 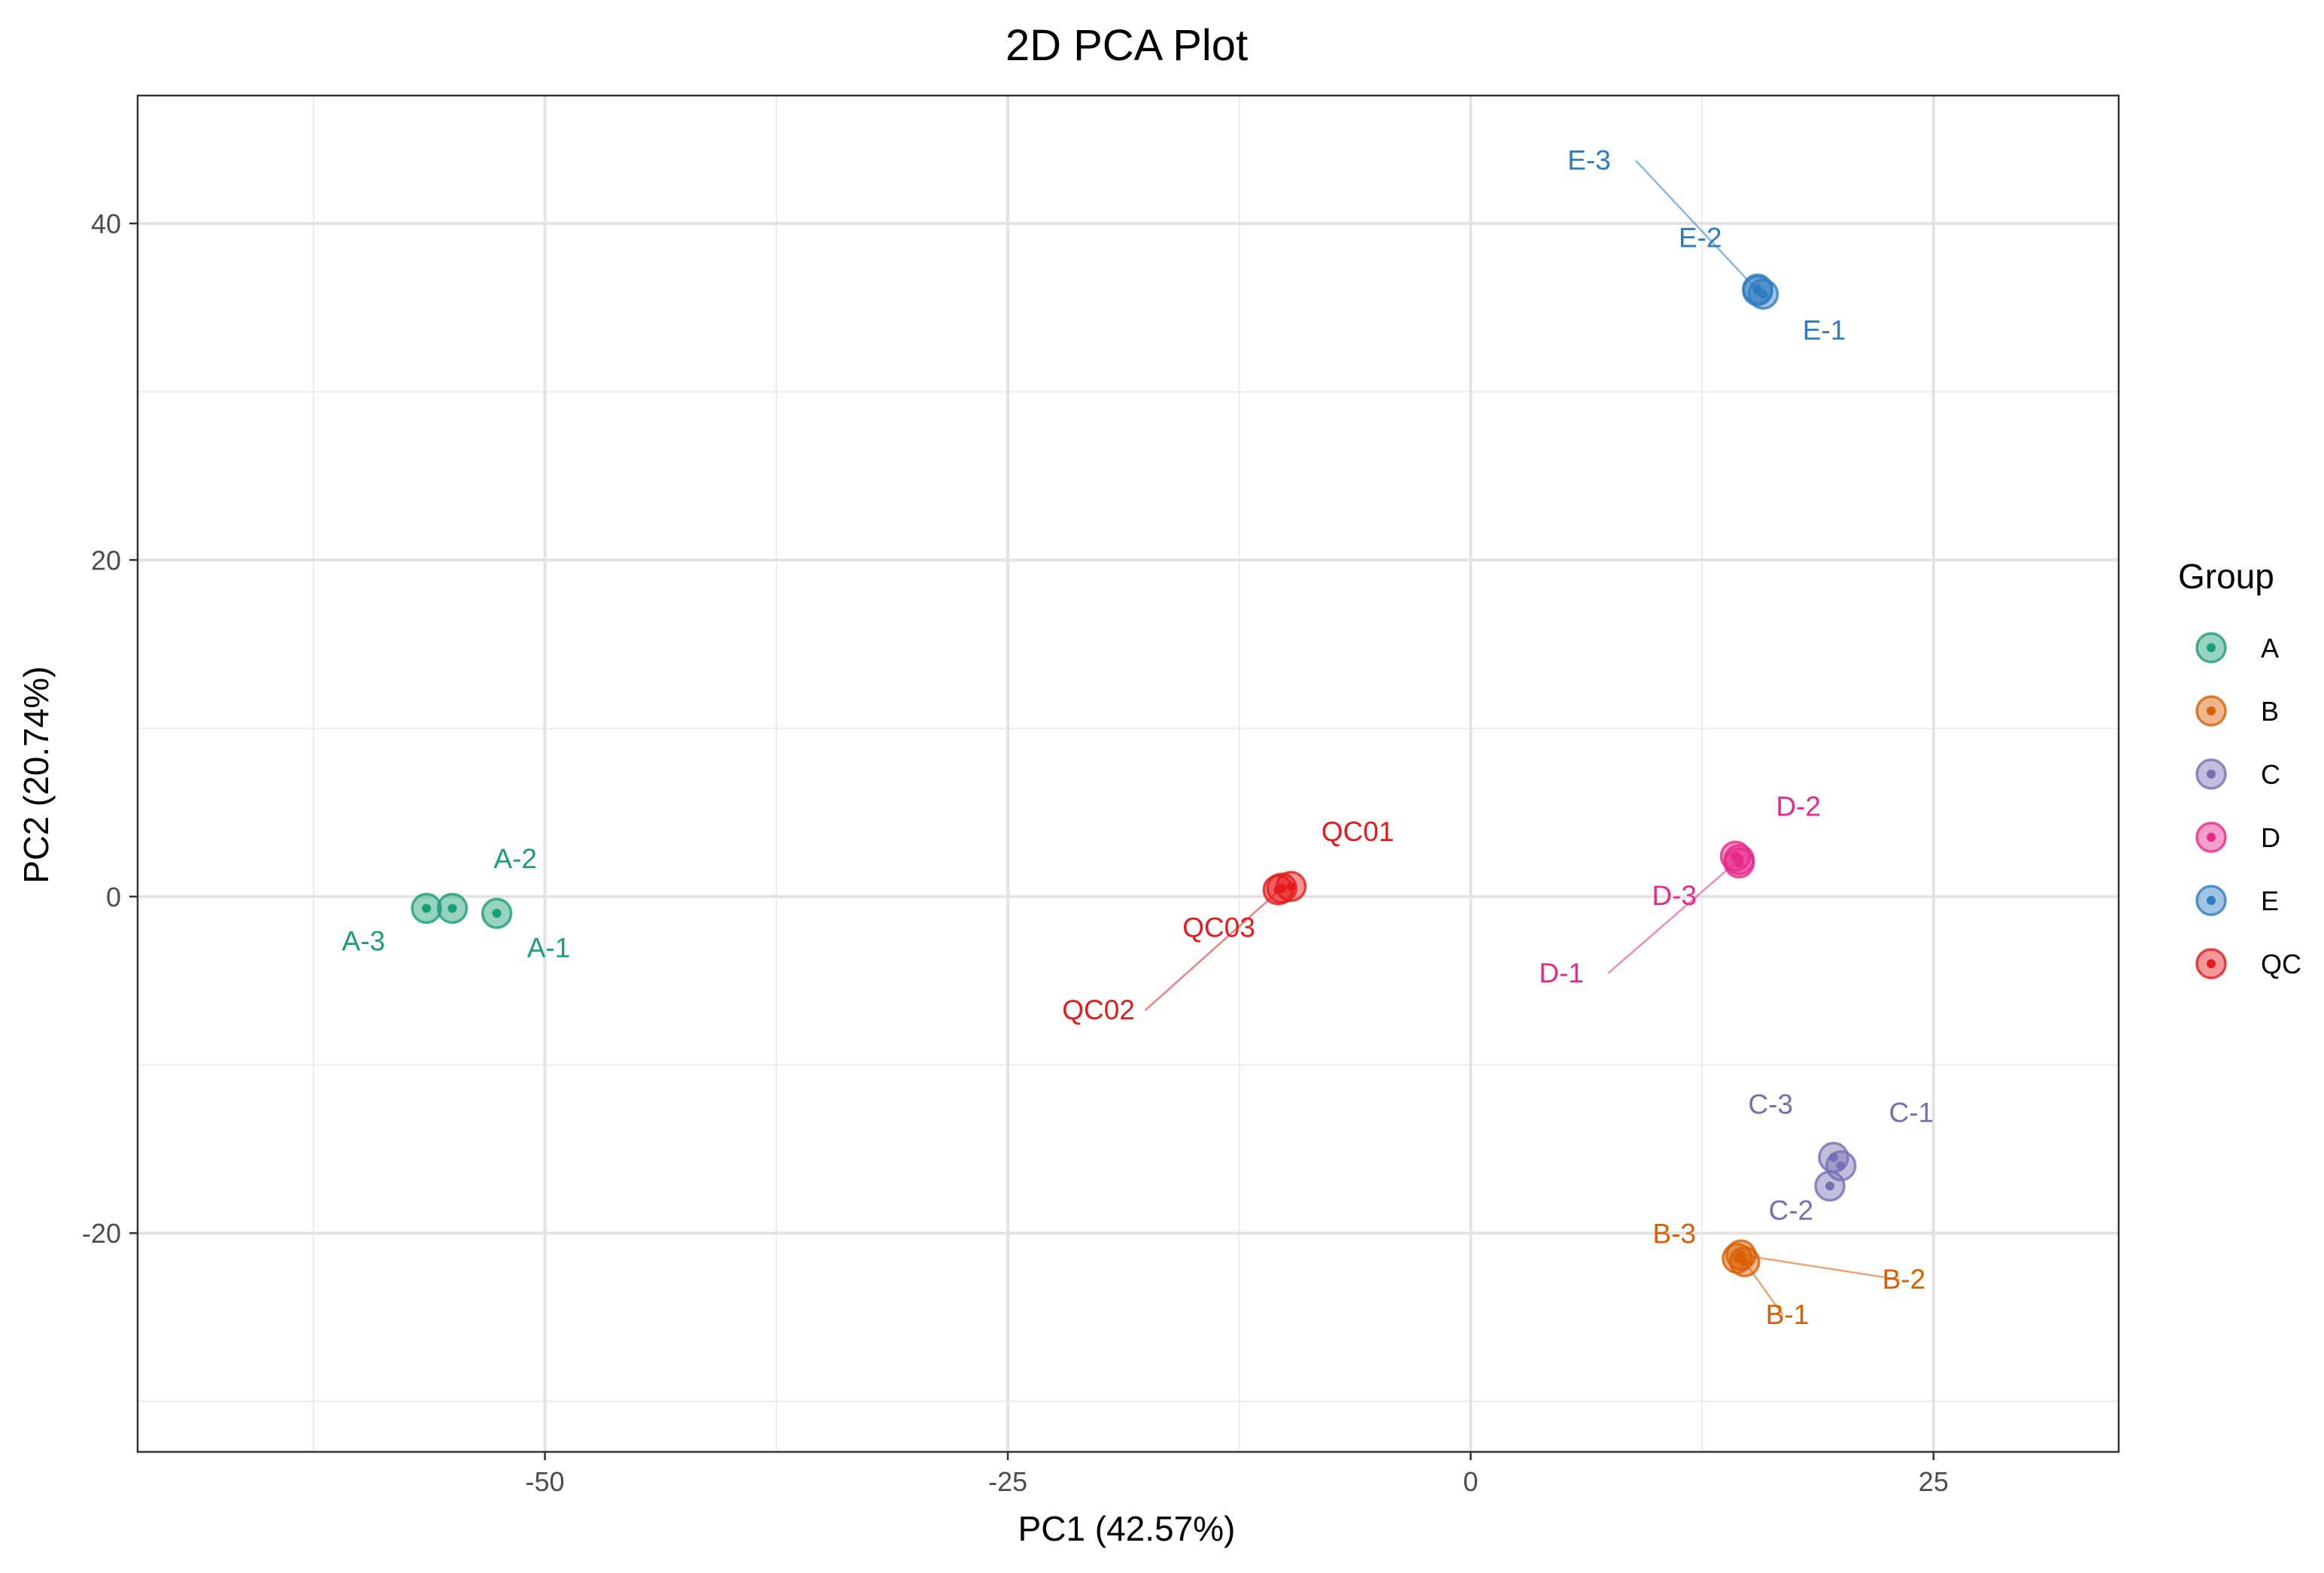 What do you see at coordinates (1788, 1314) in the screenshot?
I see `point-label-b-1: B-1` at bounding box center [1788, 1314].